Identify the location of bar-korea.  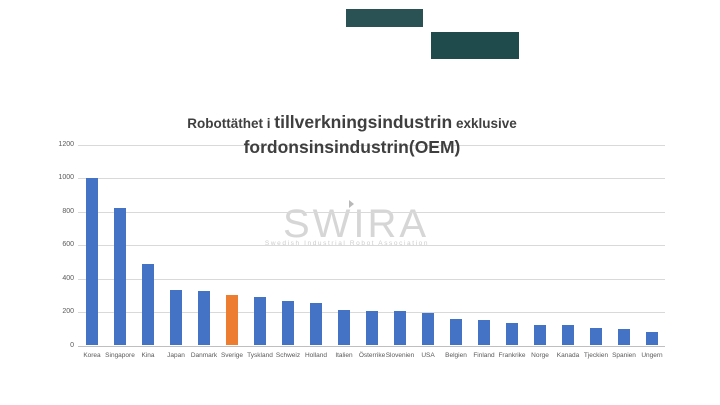
(92, 262).